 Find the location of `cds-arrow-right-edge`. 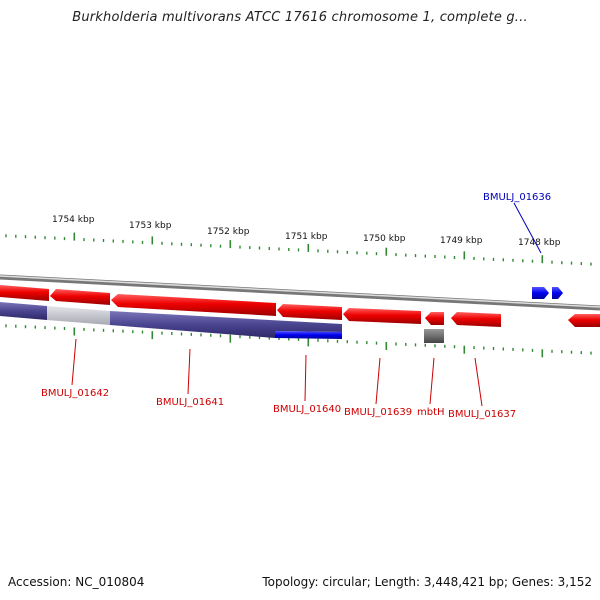

cds-arrow-right-edge is located at coordinates (584, 320).